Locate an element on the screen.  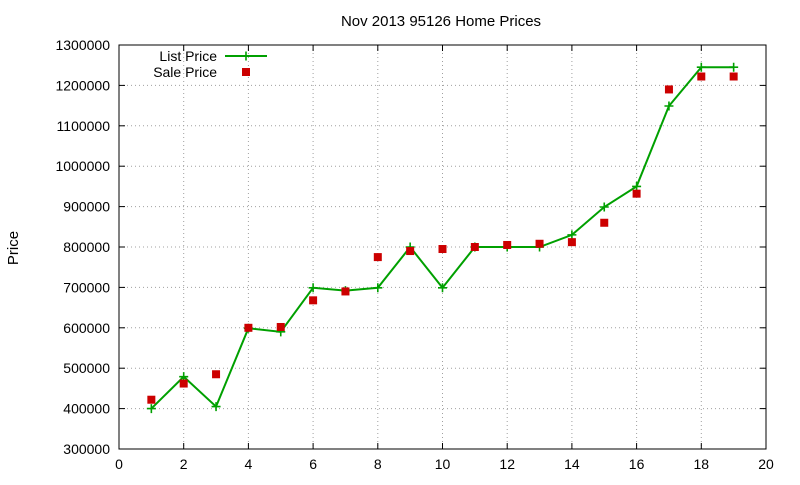
y-tick-label: 900000 is located at coordinates (86, 207).